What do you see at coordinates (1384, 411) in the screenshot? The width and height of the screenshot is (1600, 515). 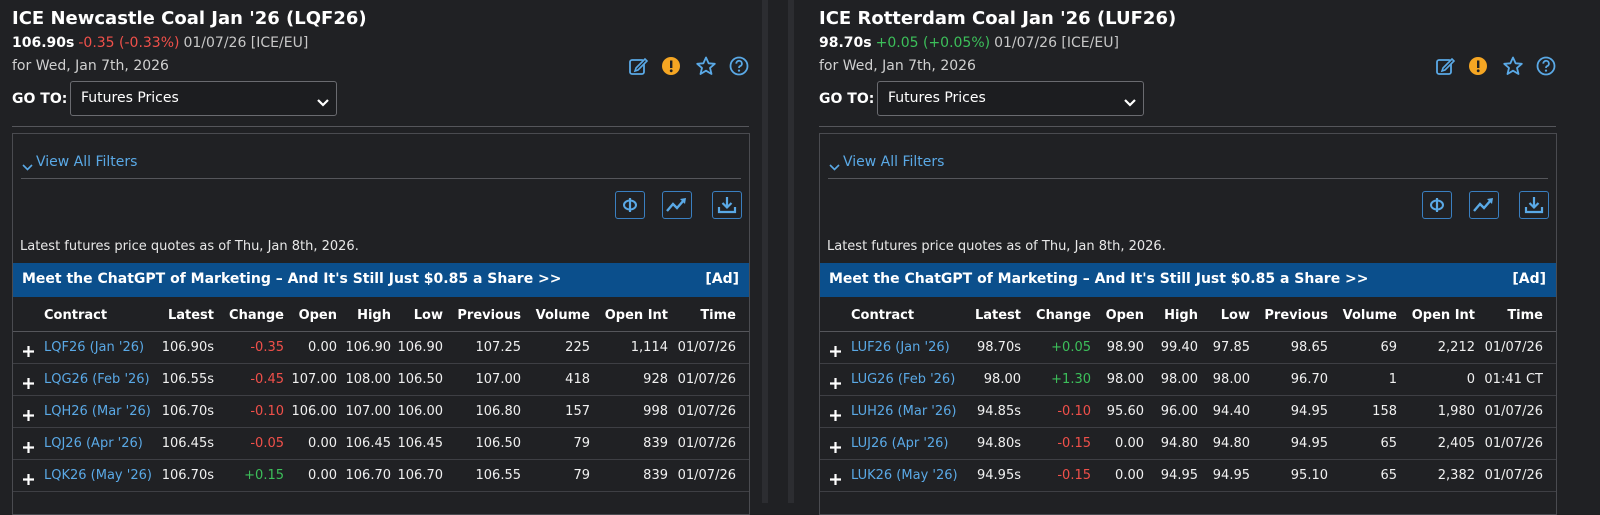 I see `table-cell: 158` at bounding box center [1384, 411].